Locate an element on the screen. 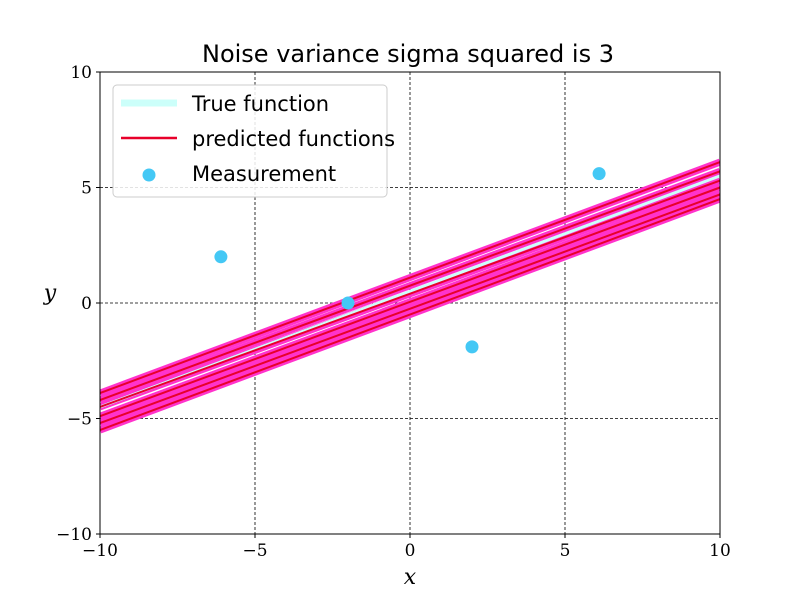  x-tick-label: −10 is located at coordinates (100, 551).